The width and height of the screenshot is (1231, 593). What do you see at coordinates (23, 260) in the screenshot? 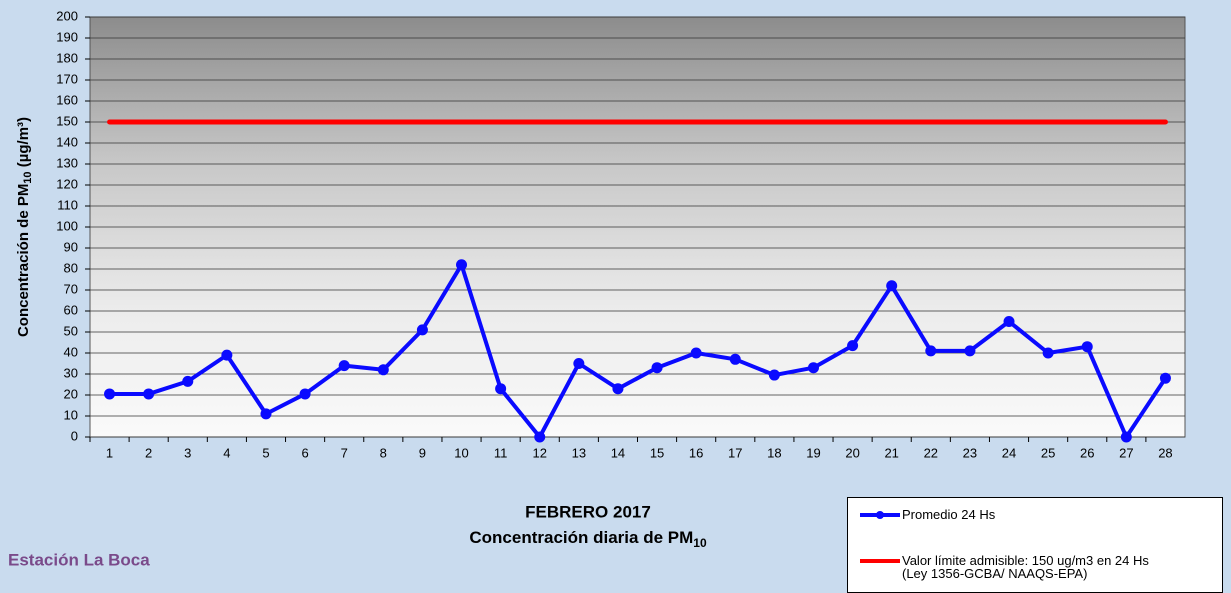
I see `y-label-text: Concentración de PM` at bounding box center [23, 260].